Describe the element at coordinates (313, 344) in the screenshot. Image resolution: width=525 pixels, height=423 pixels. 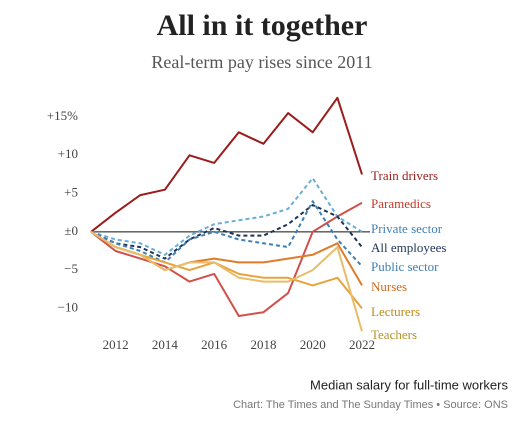
I see `x-tick-label: 2020` at that location.